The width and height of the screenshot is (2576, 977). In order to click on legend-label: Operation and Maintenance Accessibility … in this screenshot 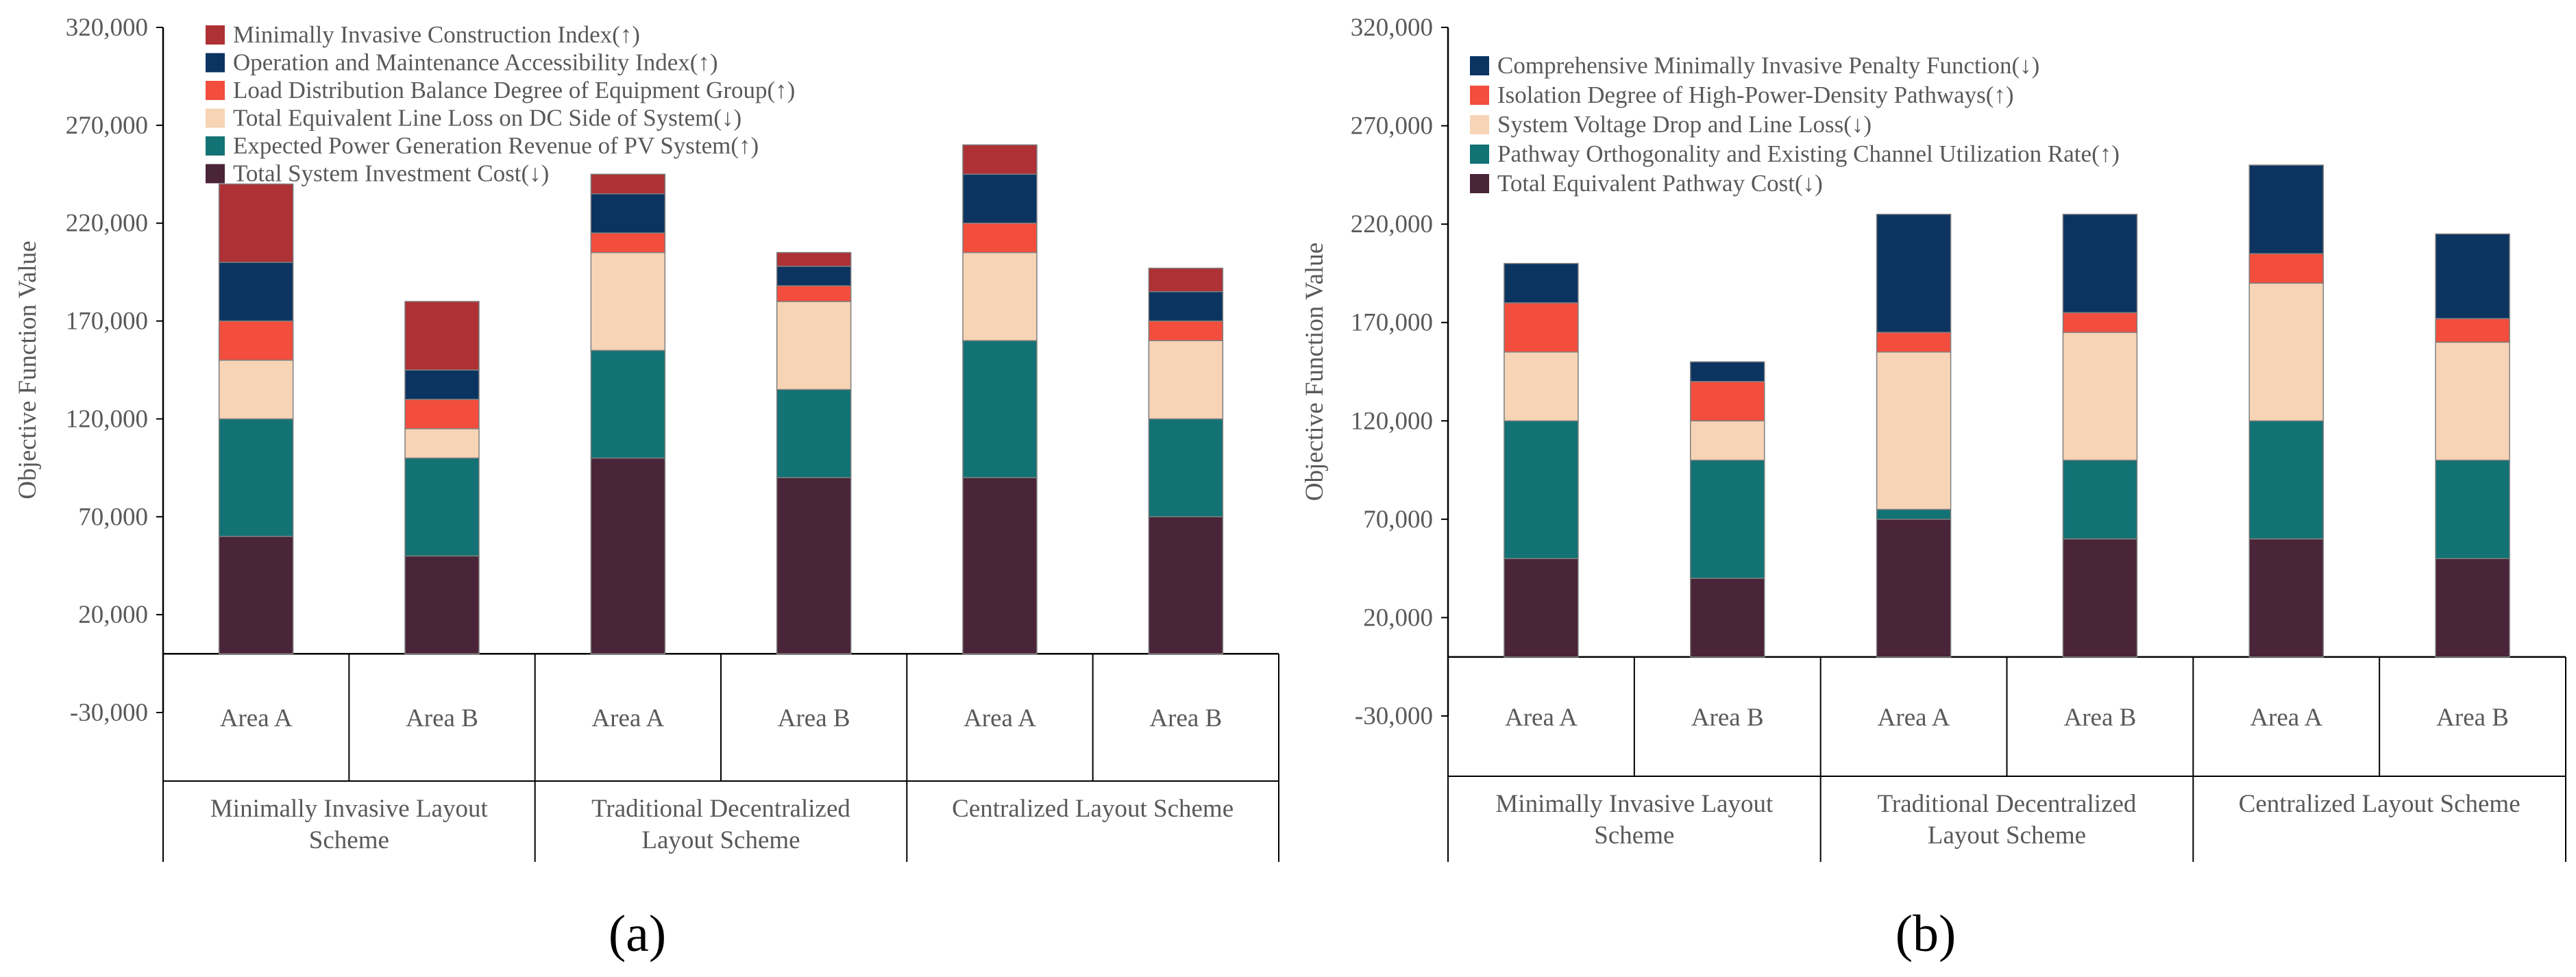, I will do `click(476, 63)`.